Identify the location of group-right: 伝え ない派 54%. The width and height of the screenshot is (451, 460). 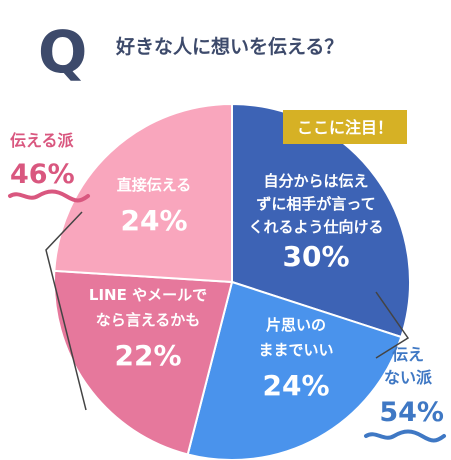
(405, 367).